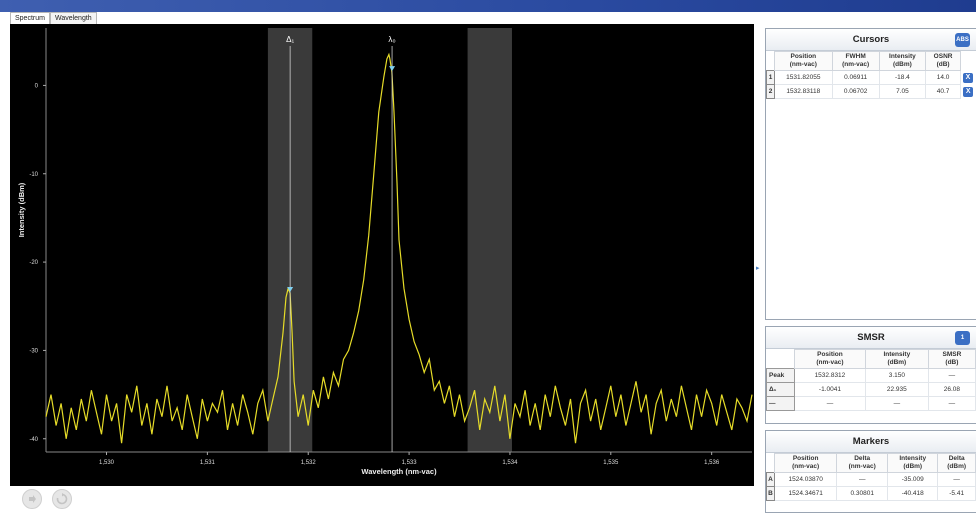 The image size is (976, 513). What do you see at coordinates (855, 61) in the screenshot?
I see `column-header-fwhm: FWHM (nm-vac)` at bounding box center [855, 61].